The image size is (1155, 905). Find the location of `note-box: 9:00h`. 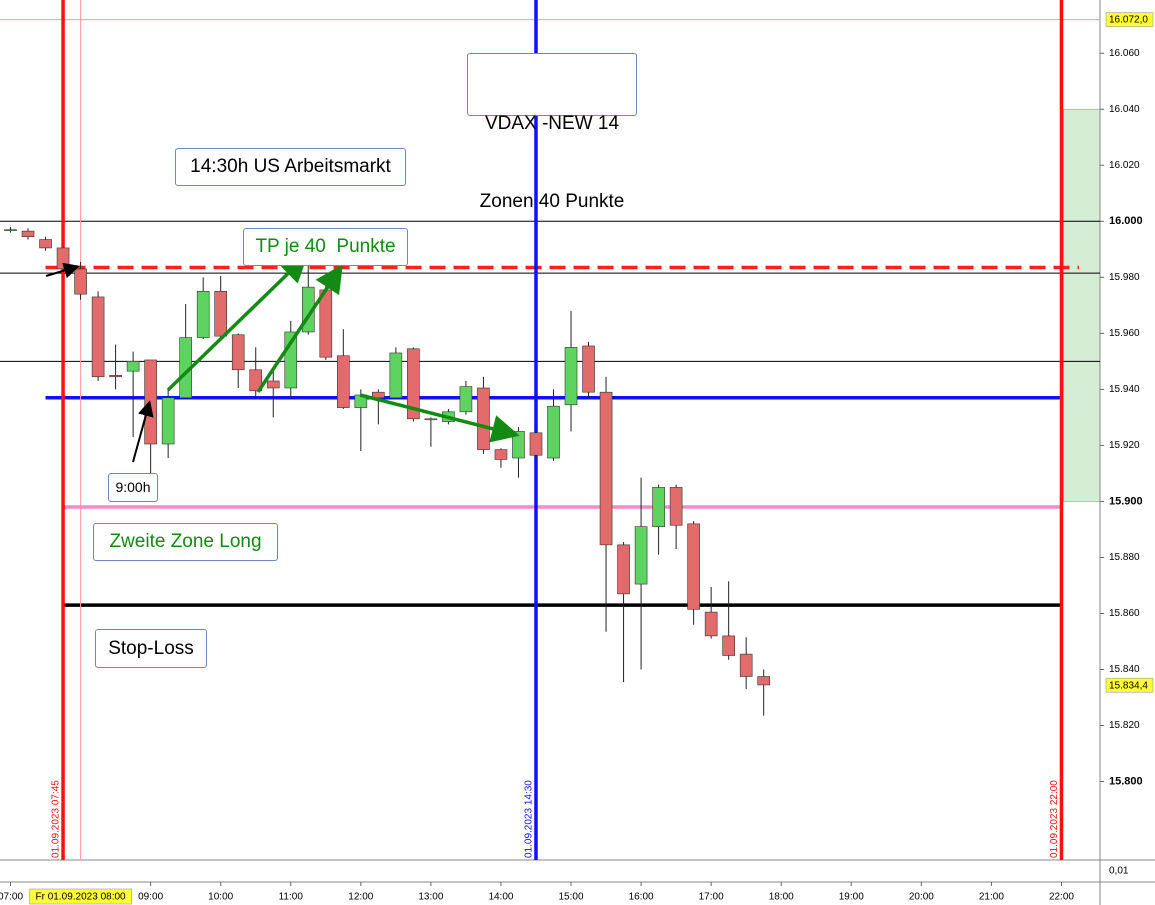

note-box: 9:00h is located at coordinates (133, 487).